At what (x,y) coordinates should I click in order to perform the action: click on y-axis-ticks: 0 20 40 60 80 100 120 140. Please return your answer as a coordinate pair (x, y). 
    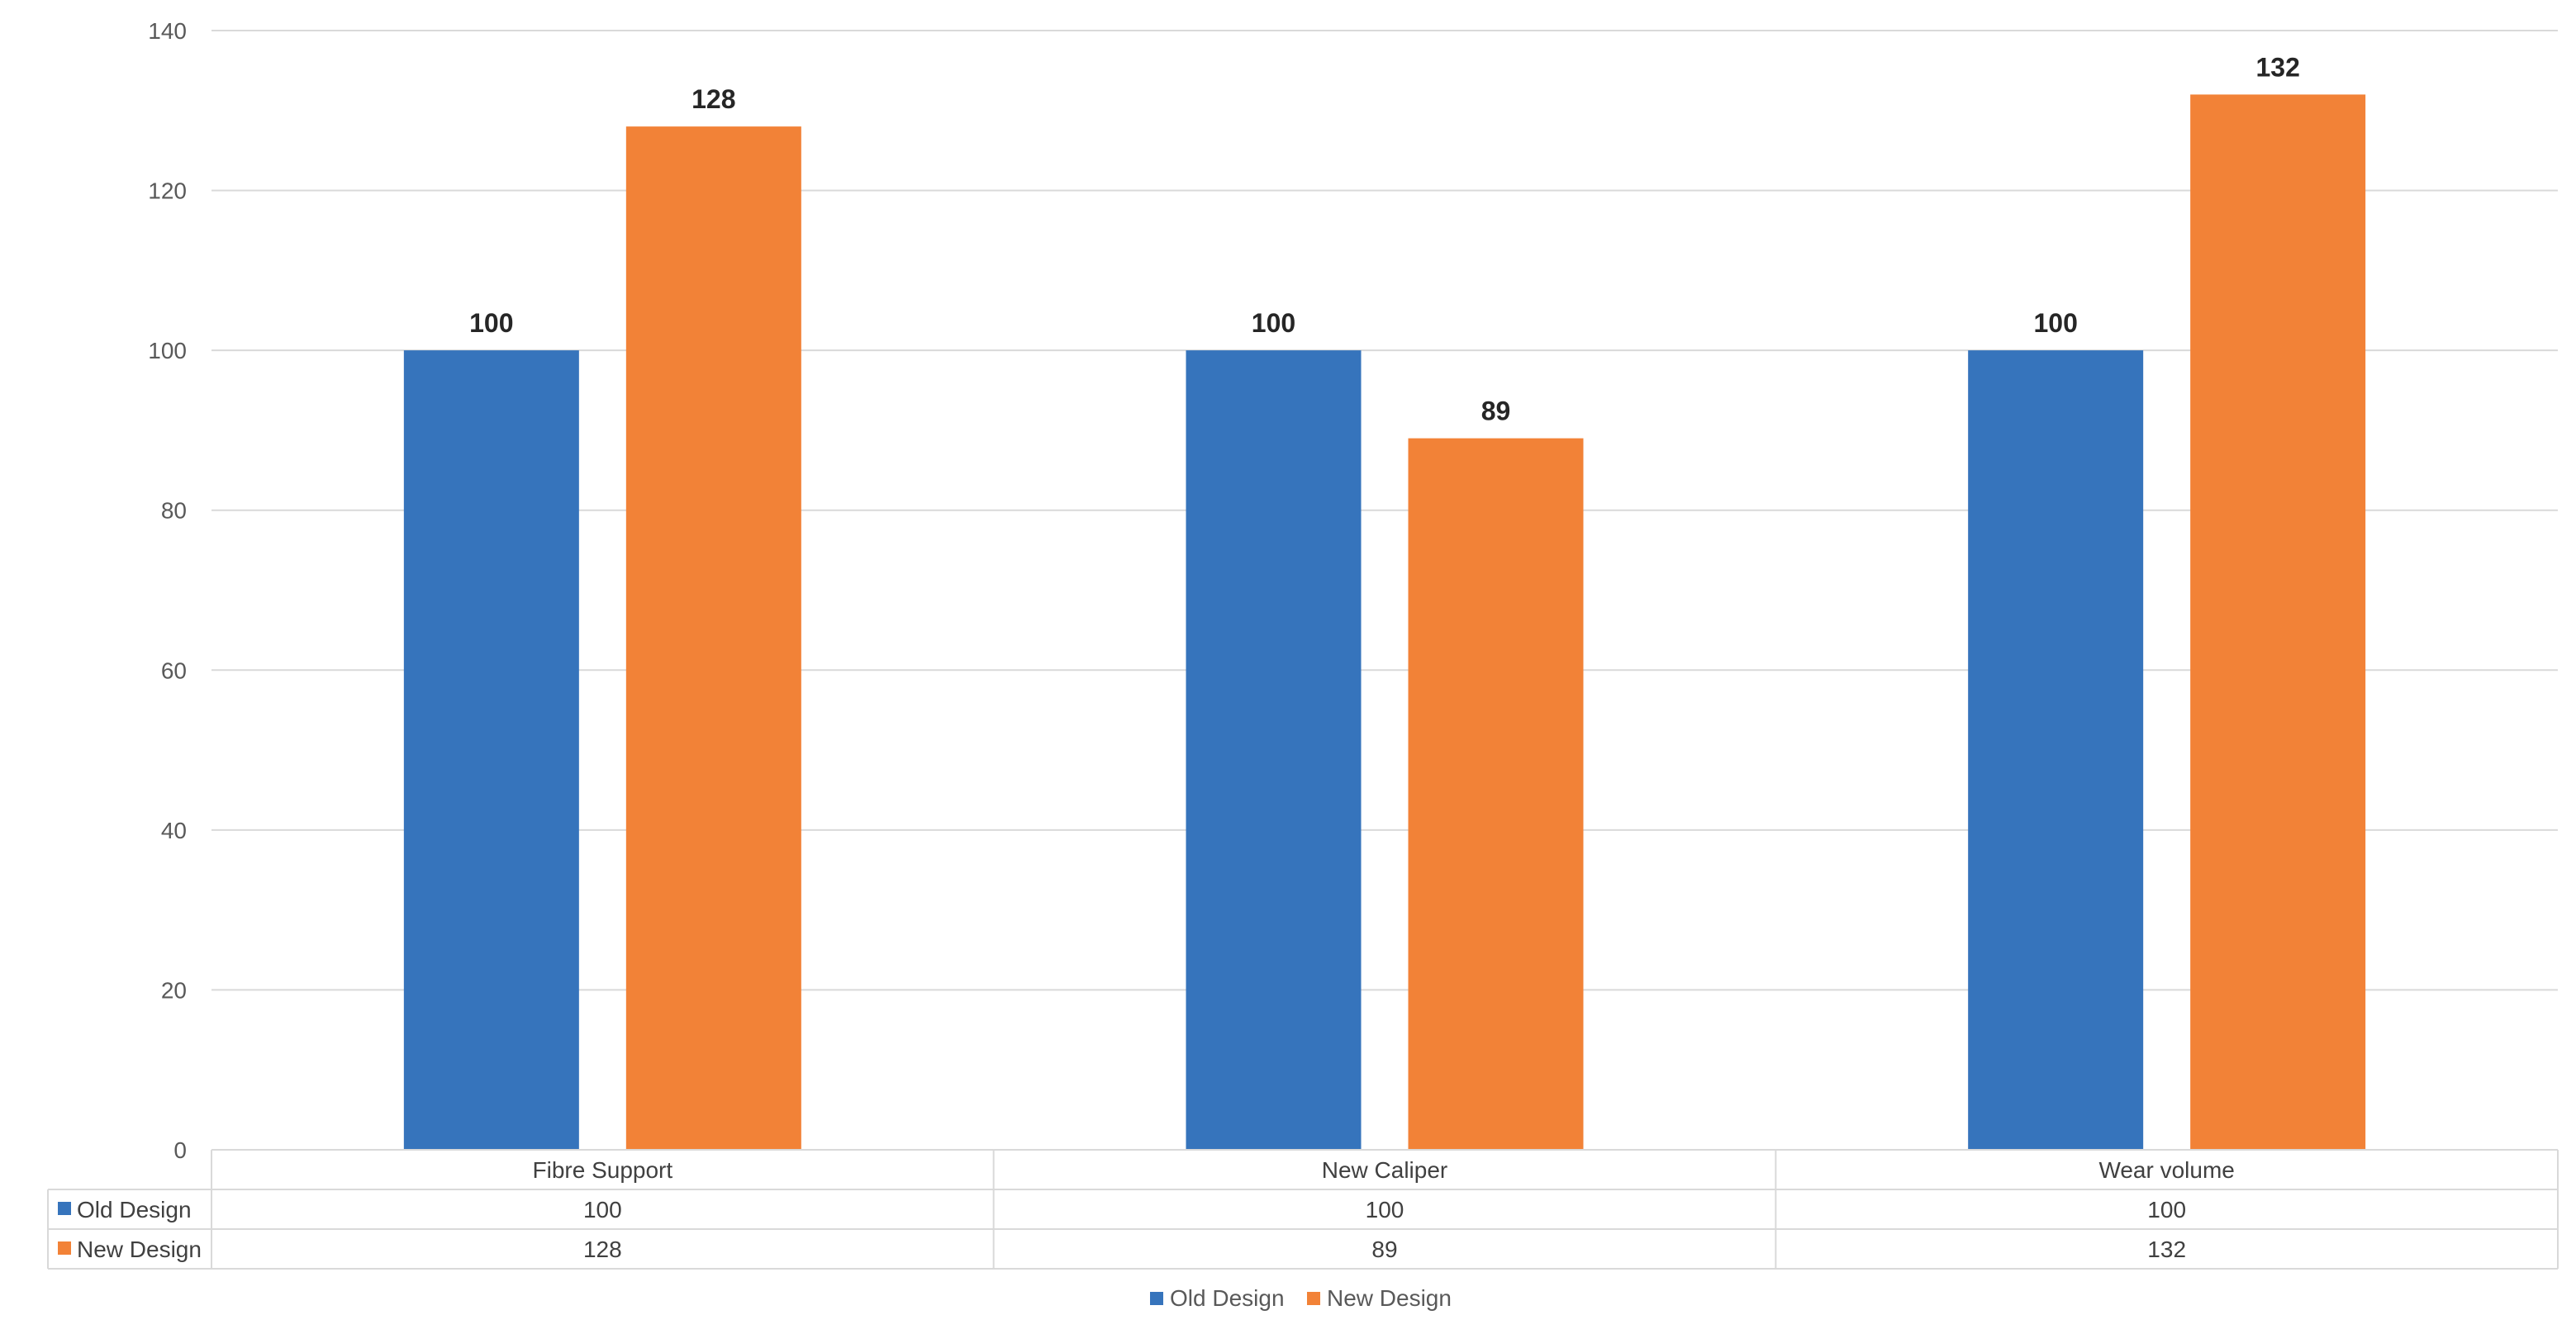
    Looking at the image, I should click on (167, 590).